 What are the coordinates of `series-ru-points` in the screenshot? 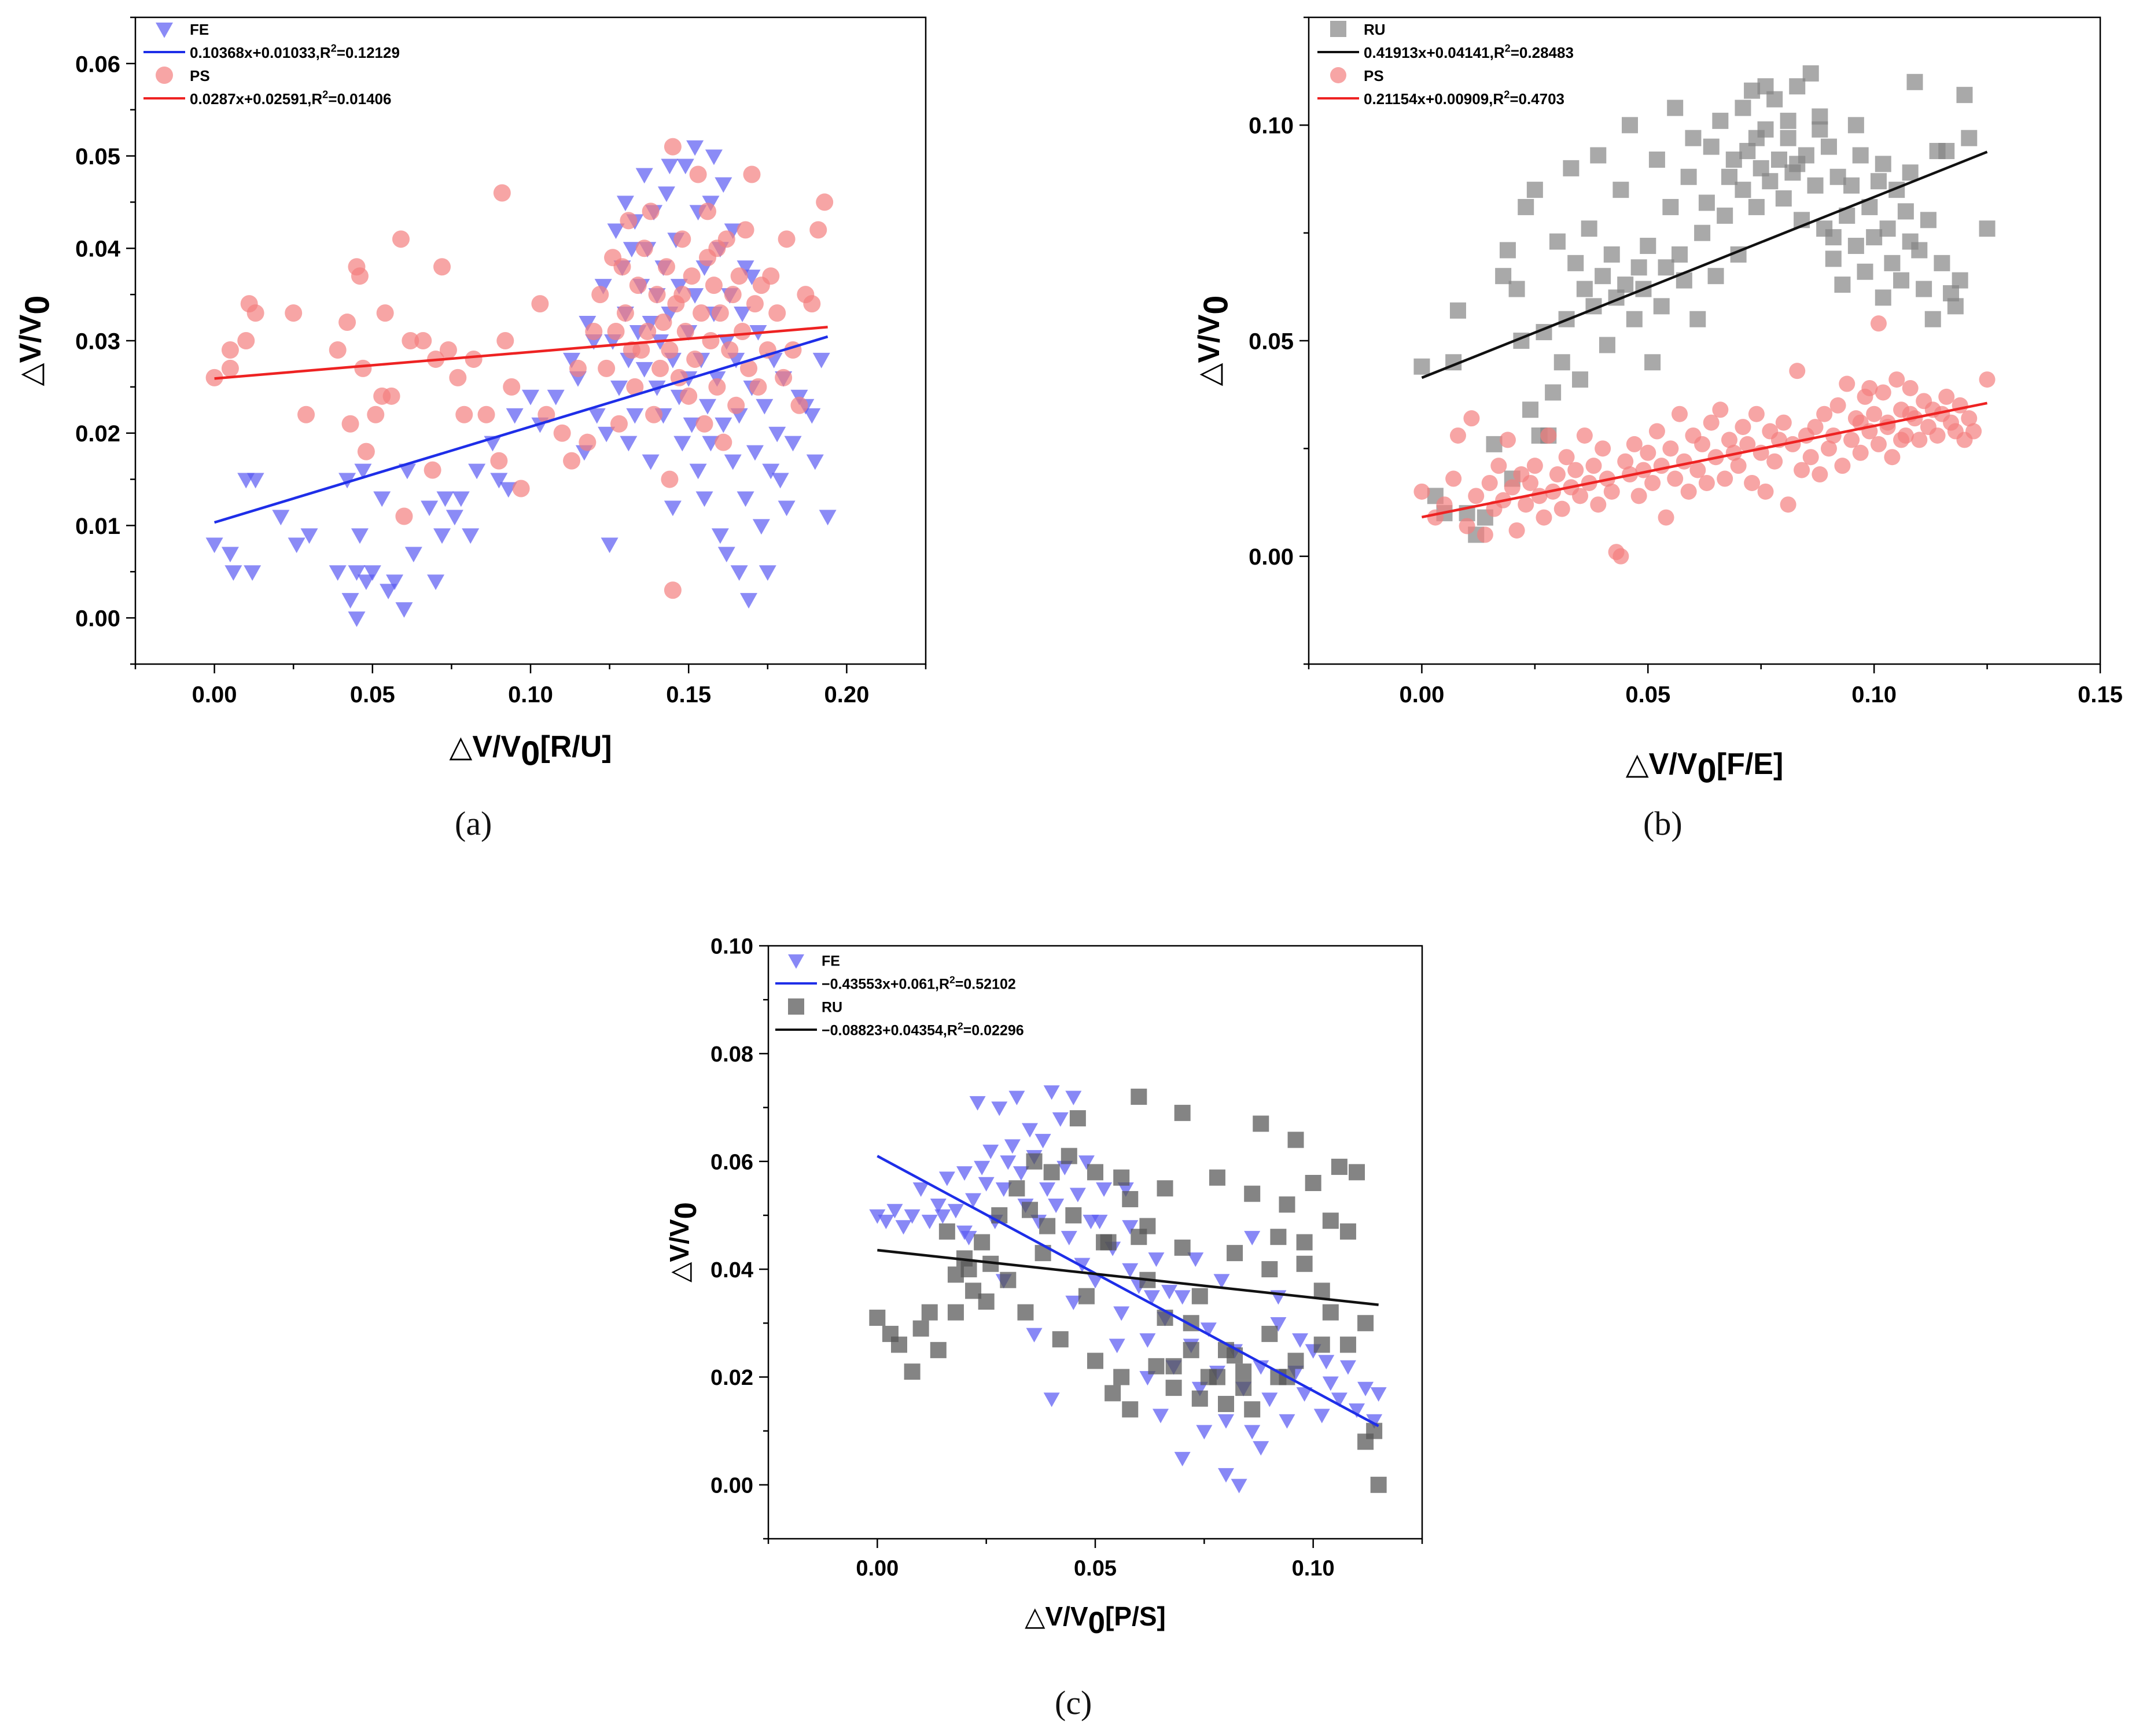 It's located at (1704, 304).